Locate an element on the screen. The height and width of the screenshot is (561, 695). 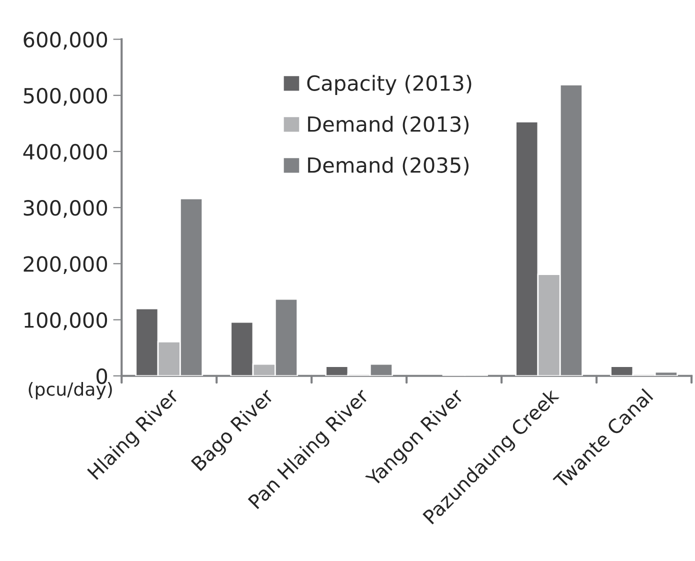
y-tick-label: 400,000 is located at coordinates (65, 153).